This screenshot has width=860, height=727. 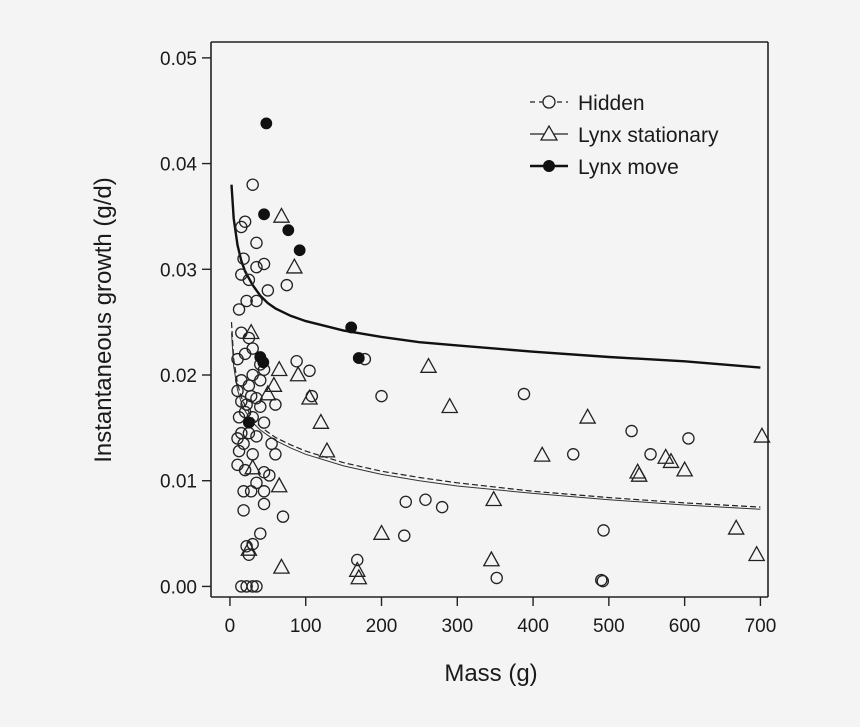 What do you see at coordinates (549, 166) in the screenshot?
I see `legend-marker-filled-circle` at bounding box center [549, 166].